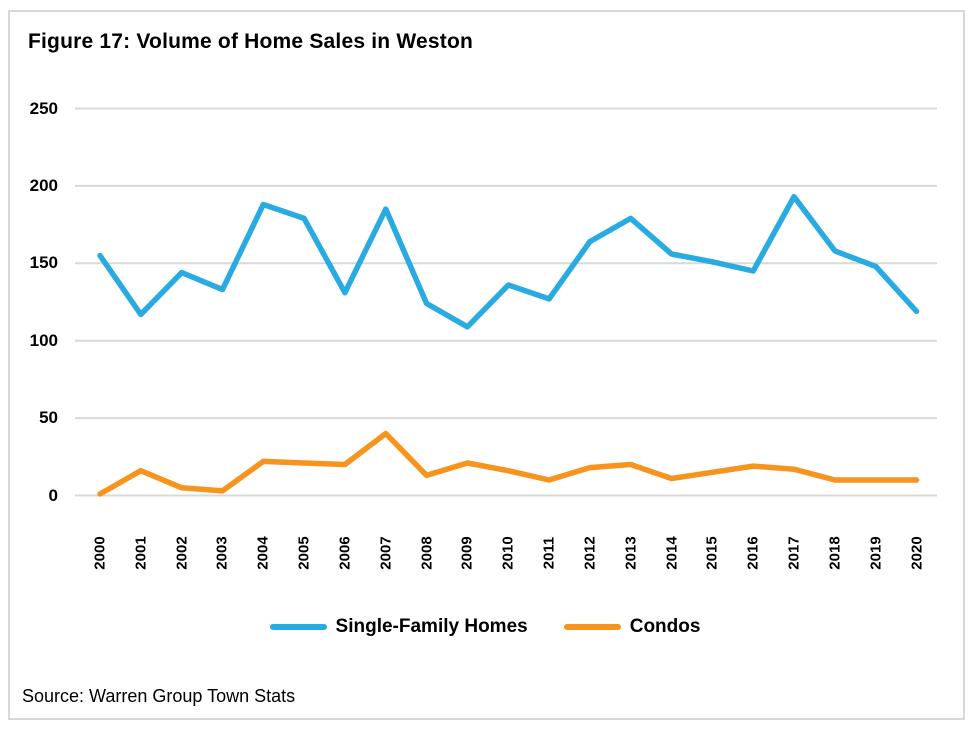 The height and width of the screenshot is (732, 970). Describe the element at coordinates (298, 627) in the screenshot. I see `legend-swatch-single-family-homes` at that location.